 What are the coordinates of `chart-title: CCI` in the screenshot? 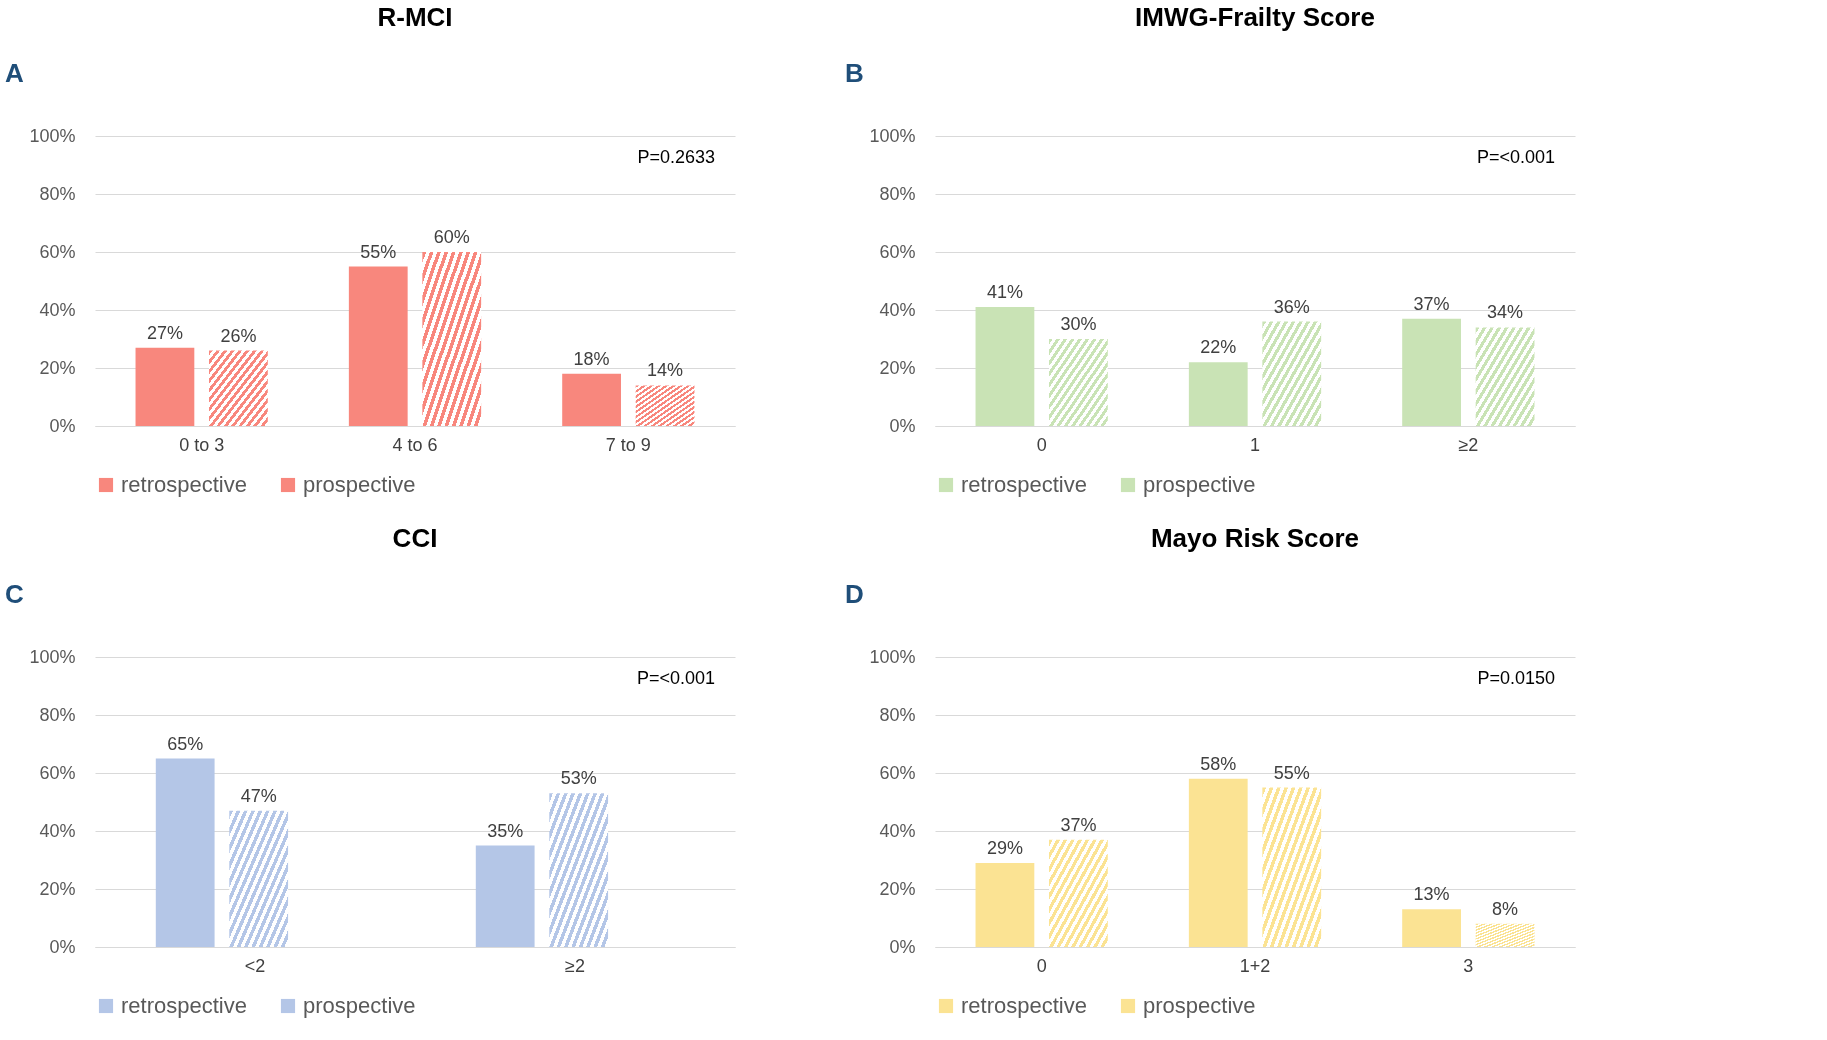 It's located at (415, 538).